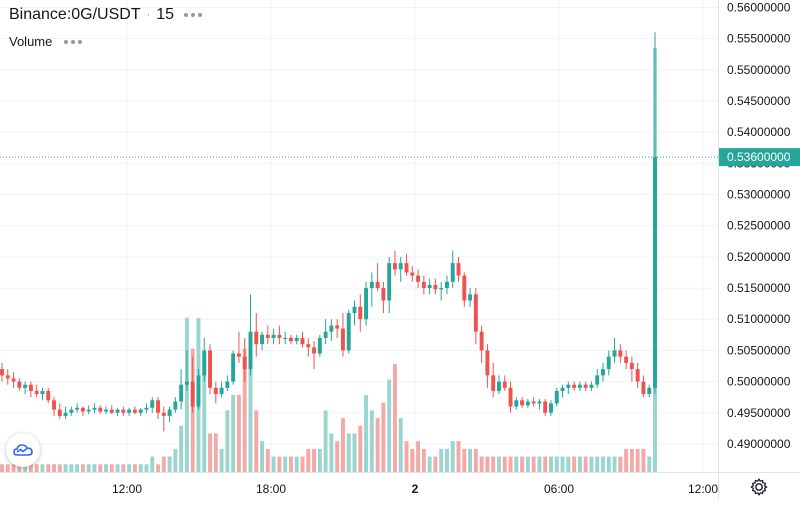 The image size is (800, 505). I want to click on symbol-legend: Binance:0G/USDT · 15, so click(106, 15).